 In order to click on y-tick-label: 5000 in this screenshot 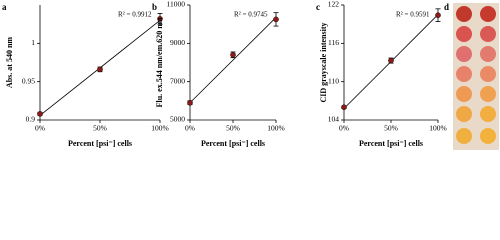, I will do `click(177, 119)`.